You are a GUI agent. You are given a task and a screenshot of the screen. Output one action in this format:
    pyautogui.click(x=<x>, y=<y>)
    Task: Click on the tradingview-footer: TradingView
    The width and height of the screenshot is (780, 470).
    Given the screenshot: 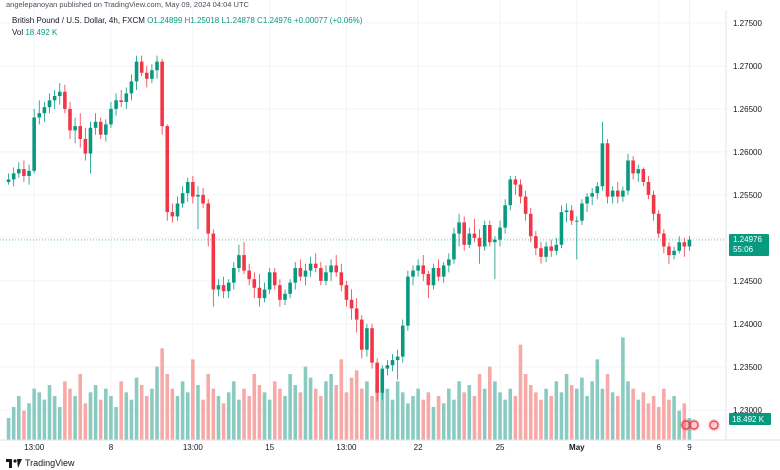 What is the action you would take?
    pyautogui.click(x=40, y=463)
    